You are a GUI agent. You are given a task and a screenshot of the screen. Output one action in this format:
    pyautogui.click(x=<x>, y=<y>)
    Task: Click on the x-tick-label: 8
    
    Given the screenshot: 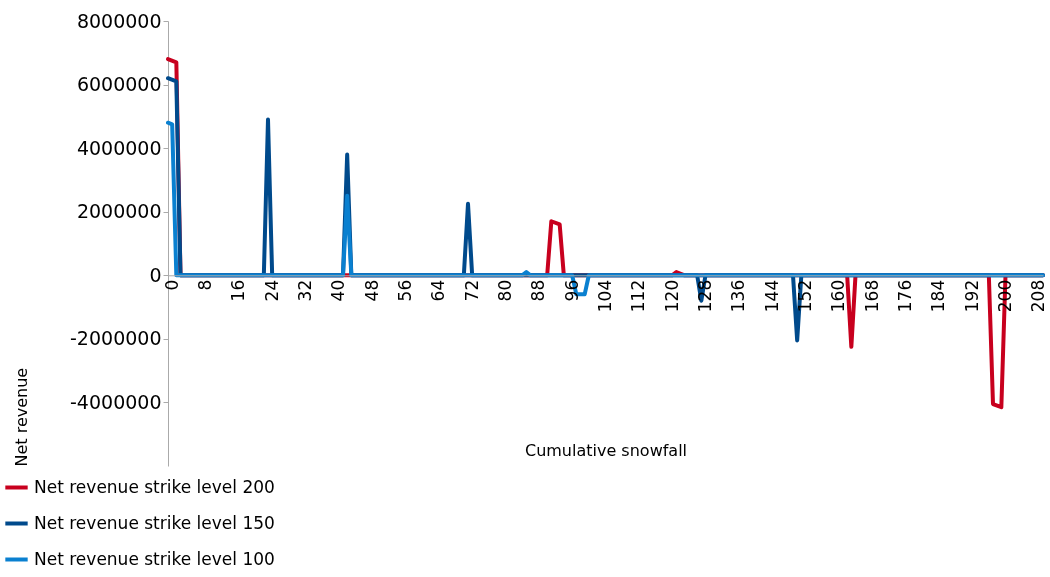 What is the action you would take?
    pyautogui.click(x=204, y=285)
    